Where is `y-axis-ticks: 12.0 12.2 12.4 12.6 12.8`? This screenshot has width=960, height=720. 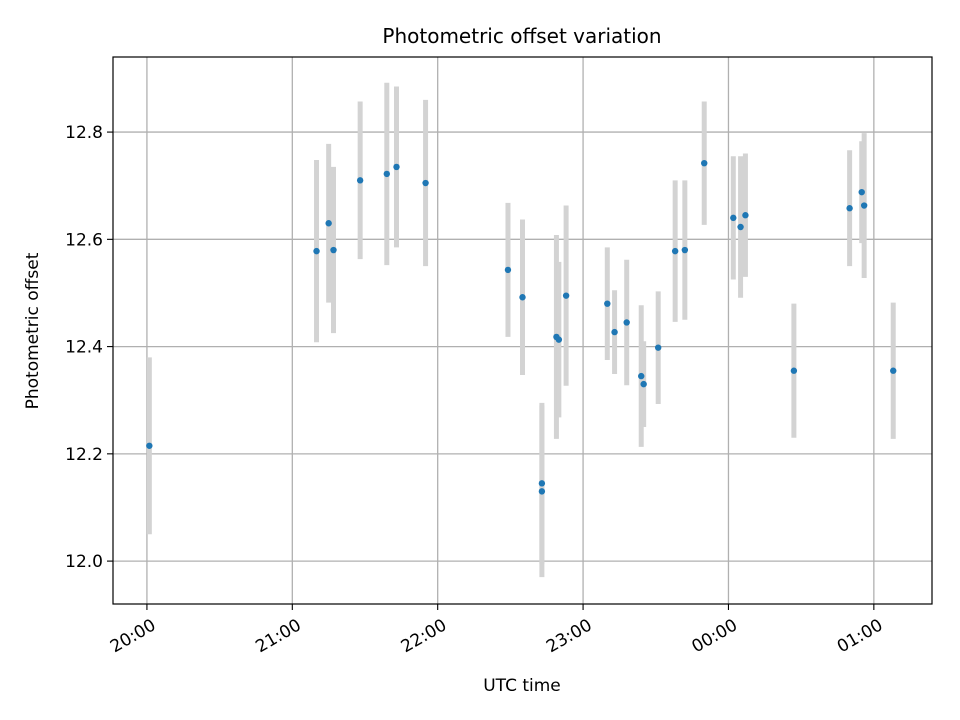
y-axis-ticks: 12.0 12.2 12.4 12.6 12.8 is located at coordinates (89, 347).